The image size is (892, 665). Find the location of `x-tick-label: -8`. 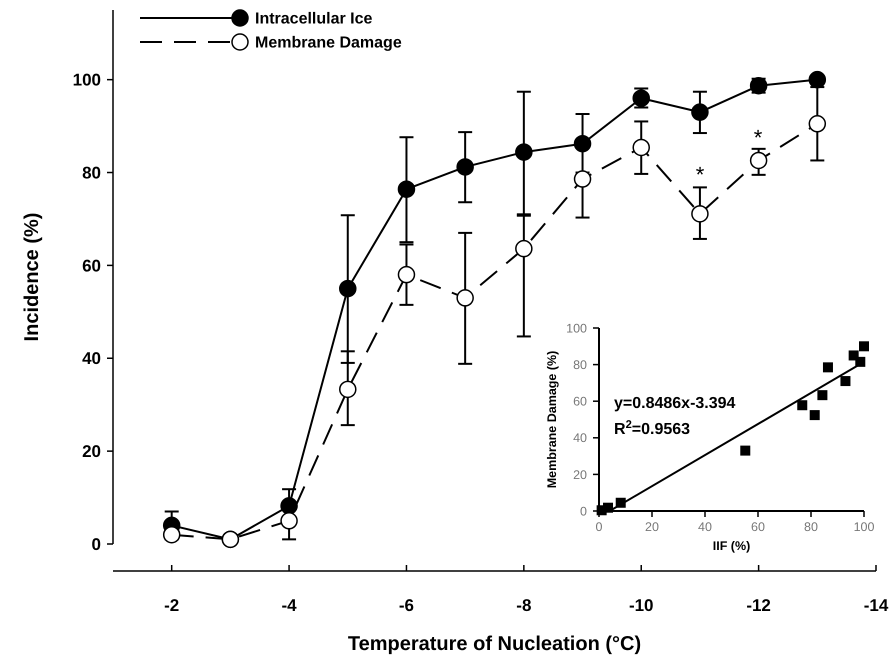

x-tick-label: -8 is located at coordinates (524, 605).